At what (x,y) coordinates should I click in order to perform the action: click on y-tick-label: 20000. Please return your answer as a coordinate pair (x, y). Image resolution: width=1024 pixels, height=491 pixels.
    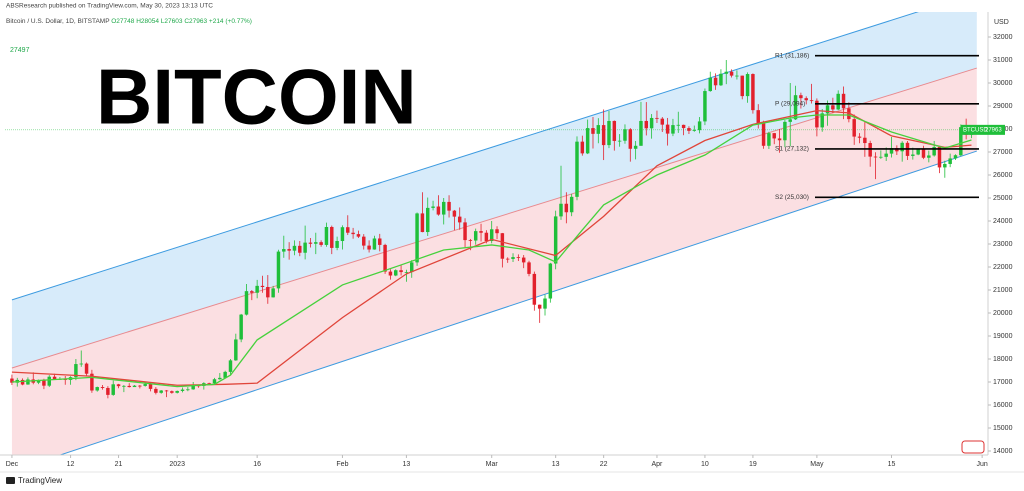
    Looking at the image, I should click on (1003, 313).